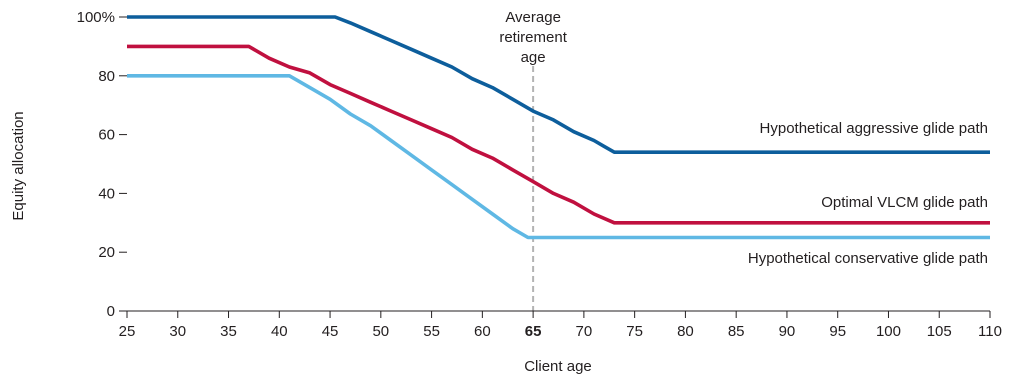  What do you see at coordinates (96, 17) in the screenshot?
I see `y-tick-label: 100%` at bounding box center [96, 17].